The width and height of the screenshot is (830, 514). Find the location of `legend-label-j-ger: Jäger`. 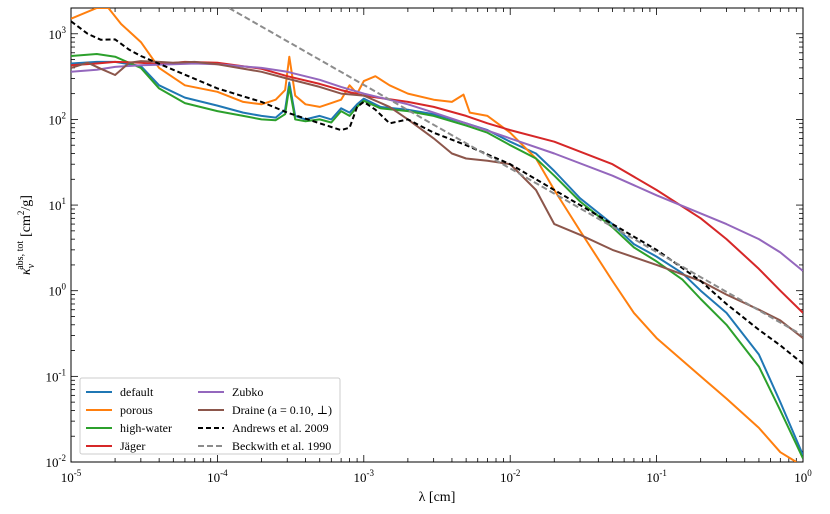

legend-label-j-ger: Jäger is located at coordinates (132, 446).